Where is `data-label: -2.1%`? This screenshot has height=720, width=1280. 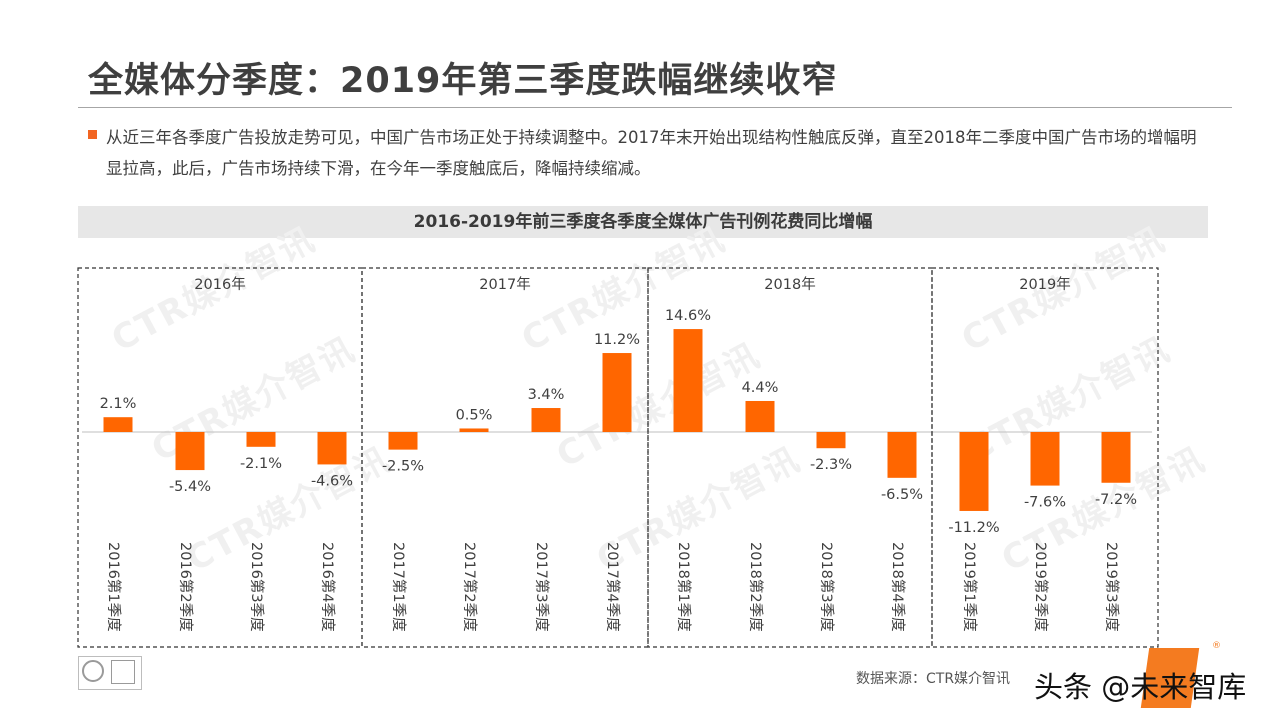 data-label: -2.1% is located at coordinates (261, 464).